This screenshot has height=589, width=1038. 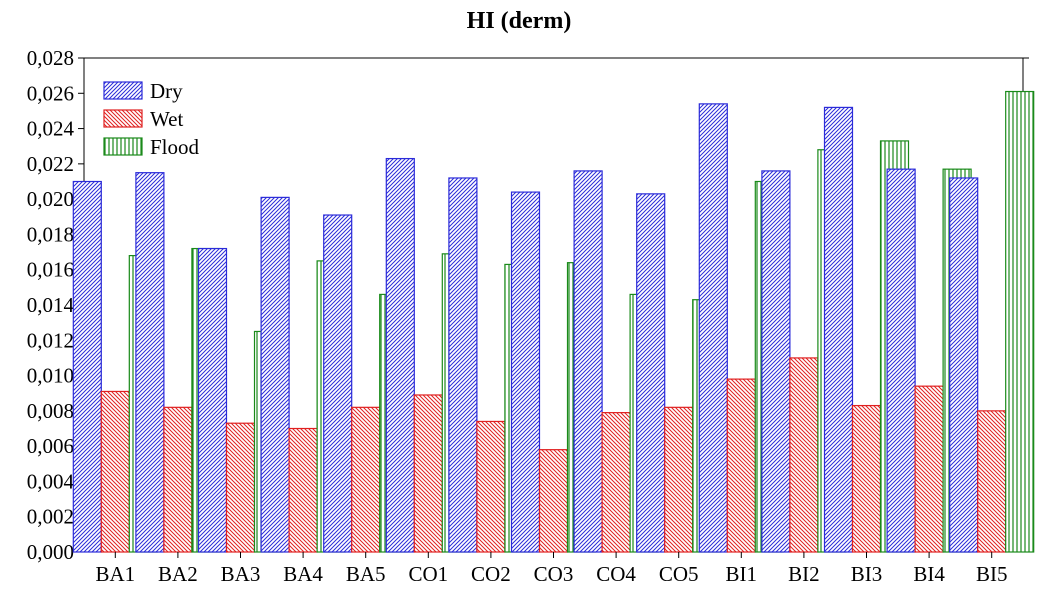 I want to click on y-tick-label: 0,012, so click(x=50, y=340).